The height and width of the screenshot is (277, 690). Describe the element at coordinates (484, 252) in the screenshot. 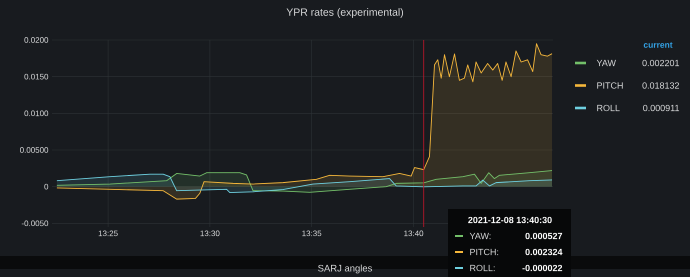

I see `text: PITCH:` at that location.